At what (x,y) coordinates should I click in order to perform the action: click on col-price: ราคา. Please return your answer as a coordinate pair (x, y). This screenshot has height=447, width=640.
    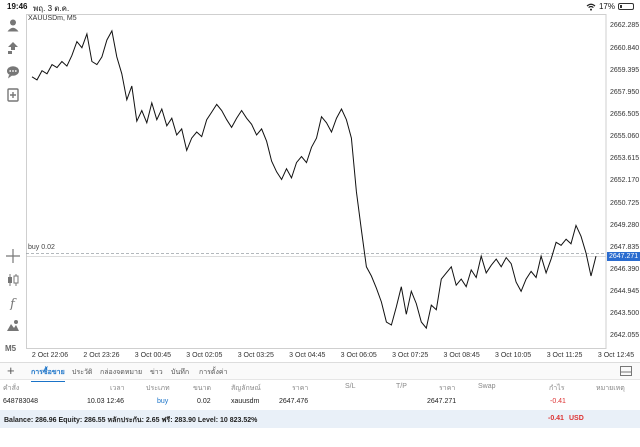
    Looking at the image, I should click on (447, 388).